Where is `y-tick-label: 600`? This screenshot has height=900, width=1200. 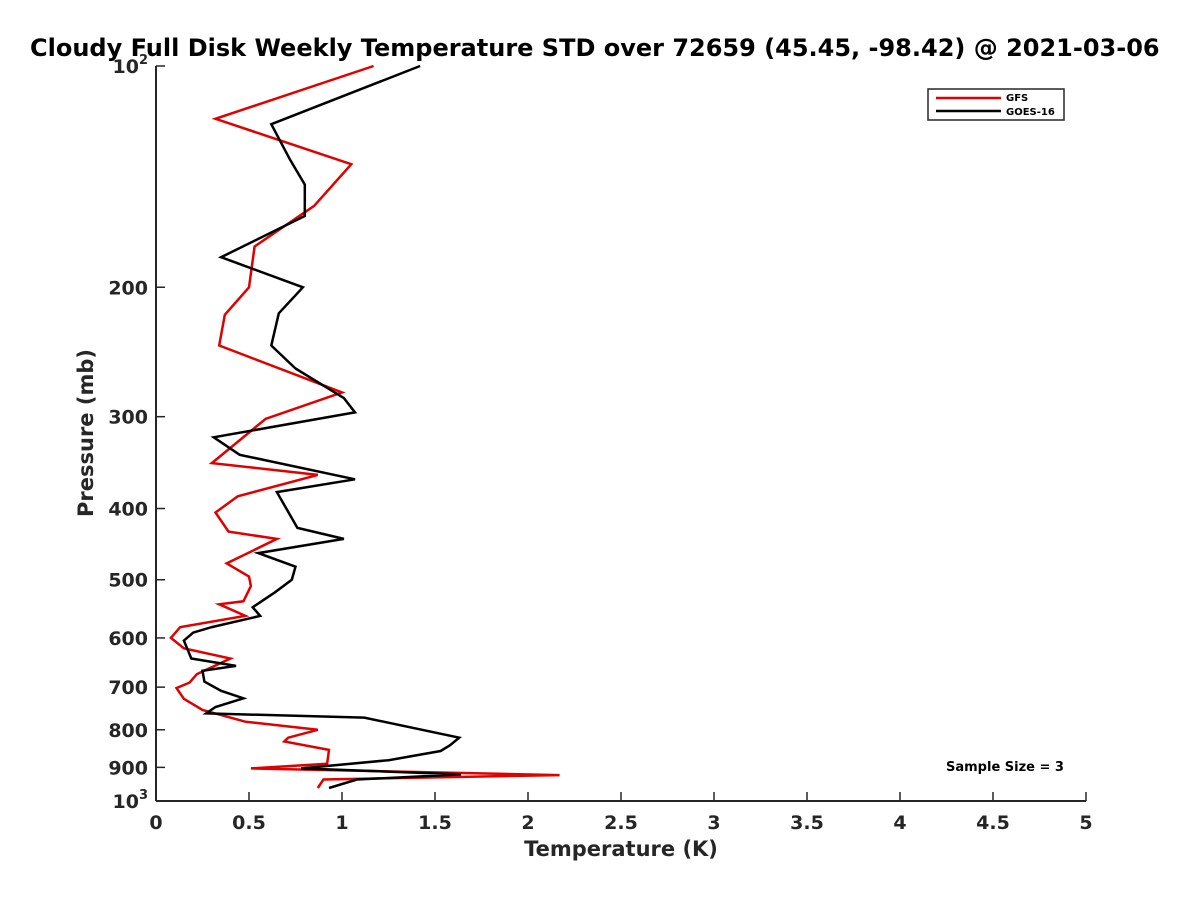 y-tick-label: 600 is located at coordinates (128, 639).